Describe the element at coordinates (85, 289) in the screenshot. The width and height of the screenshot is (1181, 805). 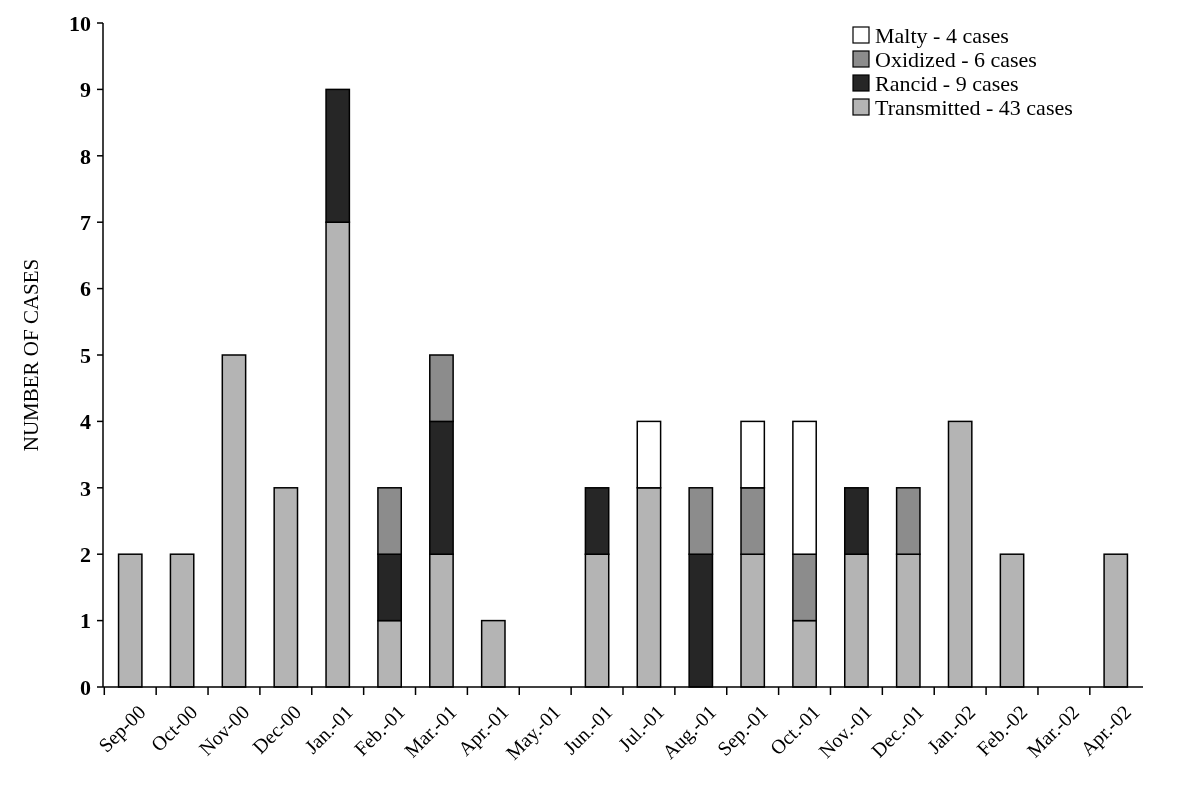
I see `y-tick-label: 6` at that location.